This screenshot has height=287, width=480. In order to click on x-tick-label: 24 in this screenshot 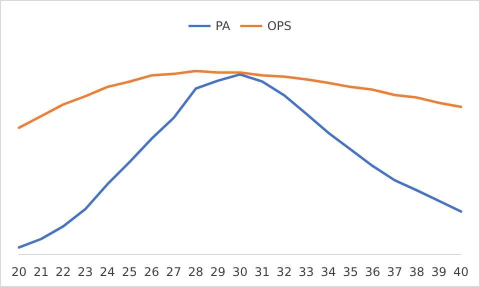, I will do `click(108, 272)`.